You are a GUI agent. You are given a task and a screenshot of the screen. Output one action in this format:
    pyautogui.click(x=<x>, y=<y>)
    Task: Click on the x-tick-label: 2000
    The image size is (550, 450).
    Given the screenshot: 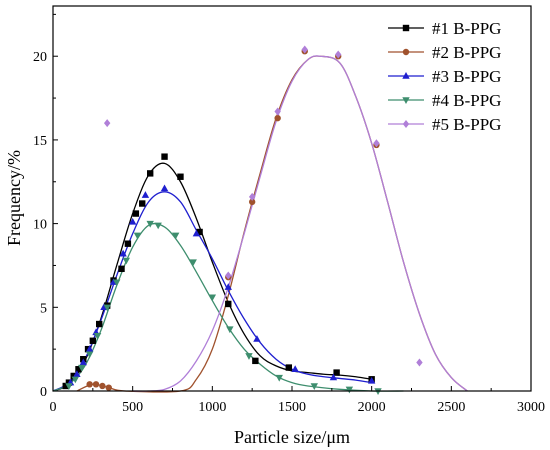 What is the action you would take?
    pyautogui.click(x=372, y=407)
    